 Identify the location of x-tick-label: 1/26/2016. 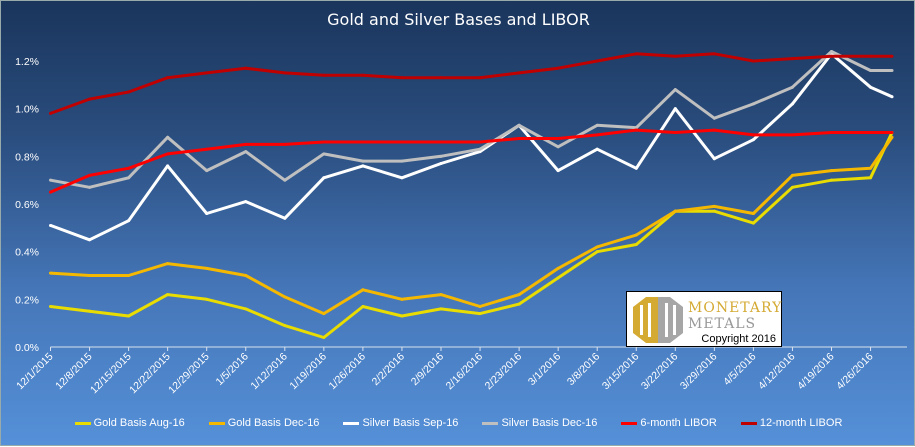
(348, 372).